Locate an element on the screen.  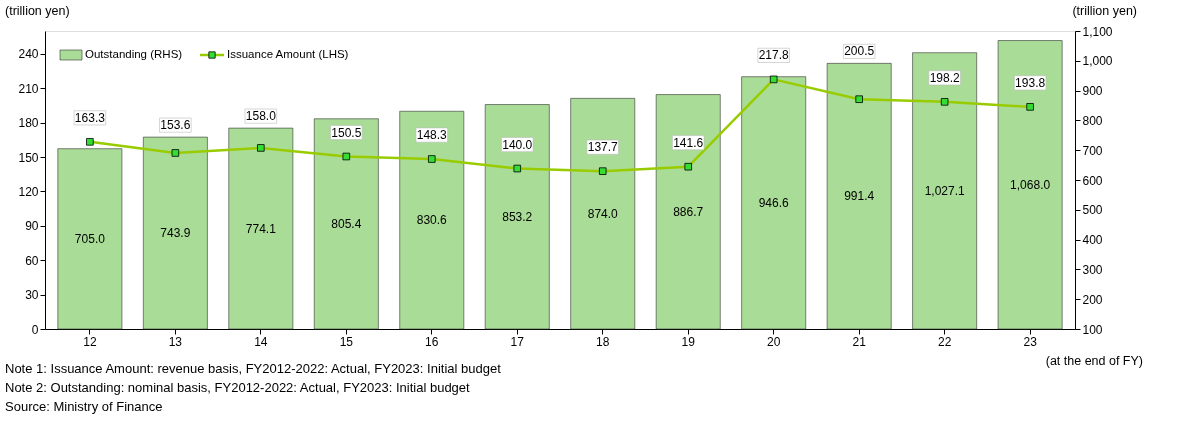
data-label: 991.4 is located at coordinates (859, 196).